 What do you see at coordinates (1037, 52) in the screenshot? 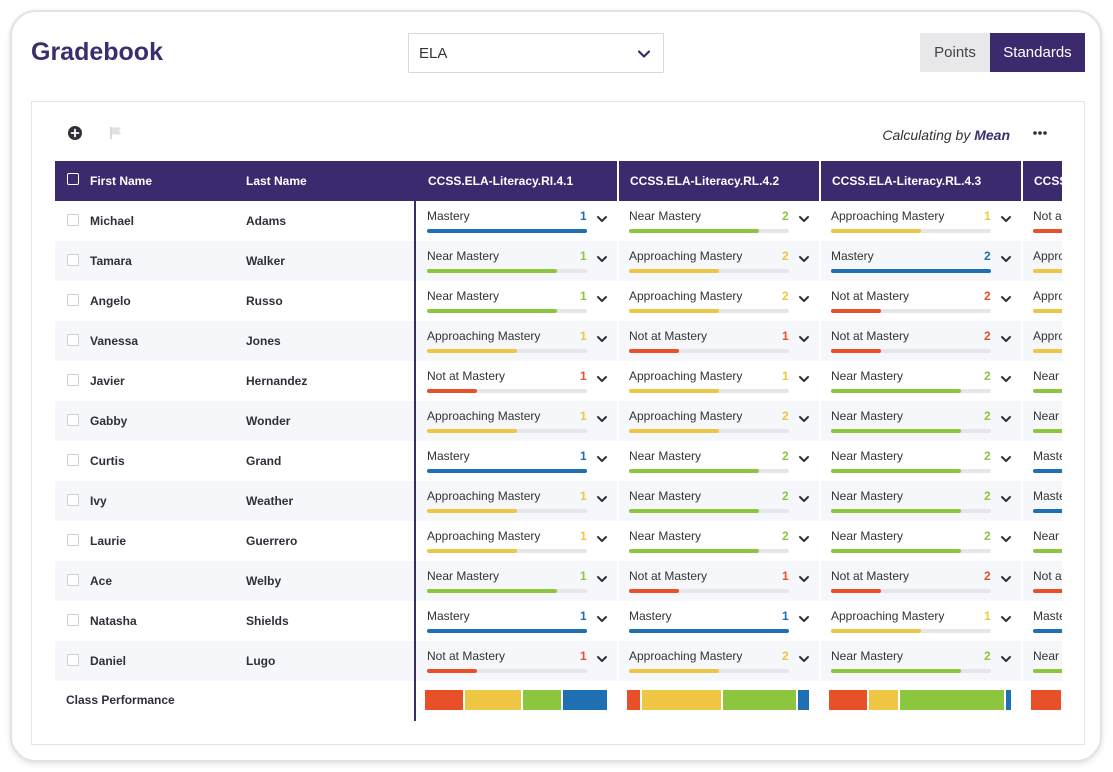
I see `standards-toggle-button: Standards` at bounding box center [1037, 52].